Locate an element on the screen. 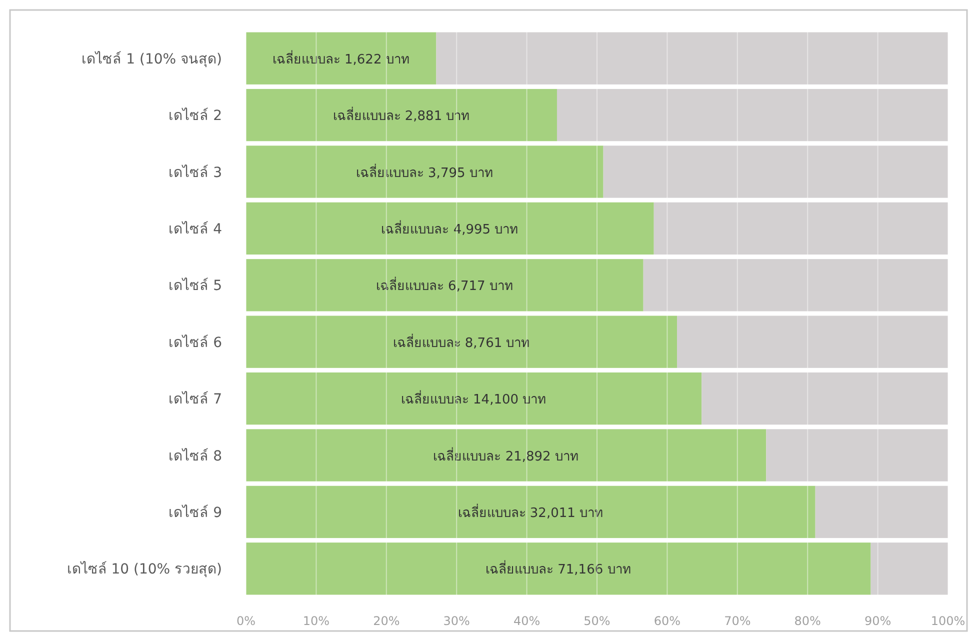  y-tick-label: เดไซล์ 7 is located at coordinates (195, 399).